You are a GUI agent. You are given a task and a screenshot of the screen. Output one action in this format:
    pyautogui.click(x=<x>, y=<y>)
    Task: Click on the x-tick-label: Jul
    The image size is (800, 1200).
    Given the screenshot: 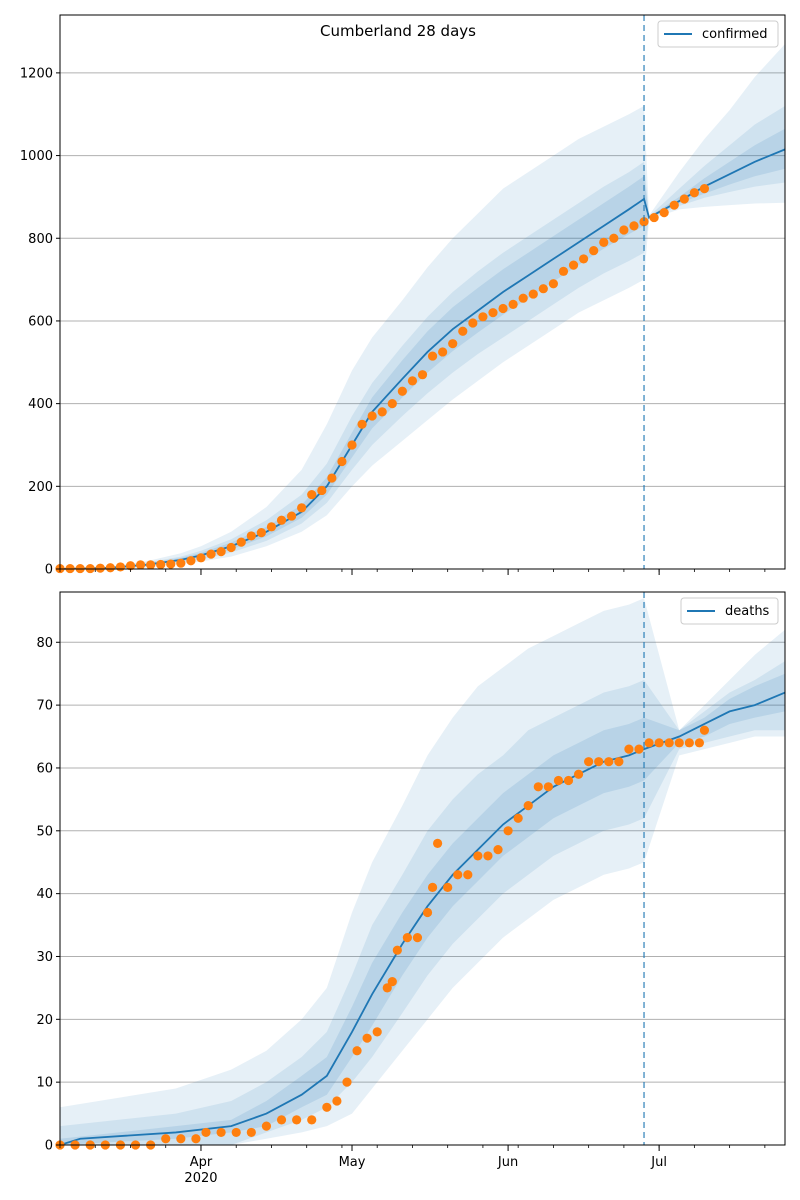 What is the action you would take?
    pyautogui.click(x=658, y=1162)
    